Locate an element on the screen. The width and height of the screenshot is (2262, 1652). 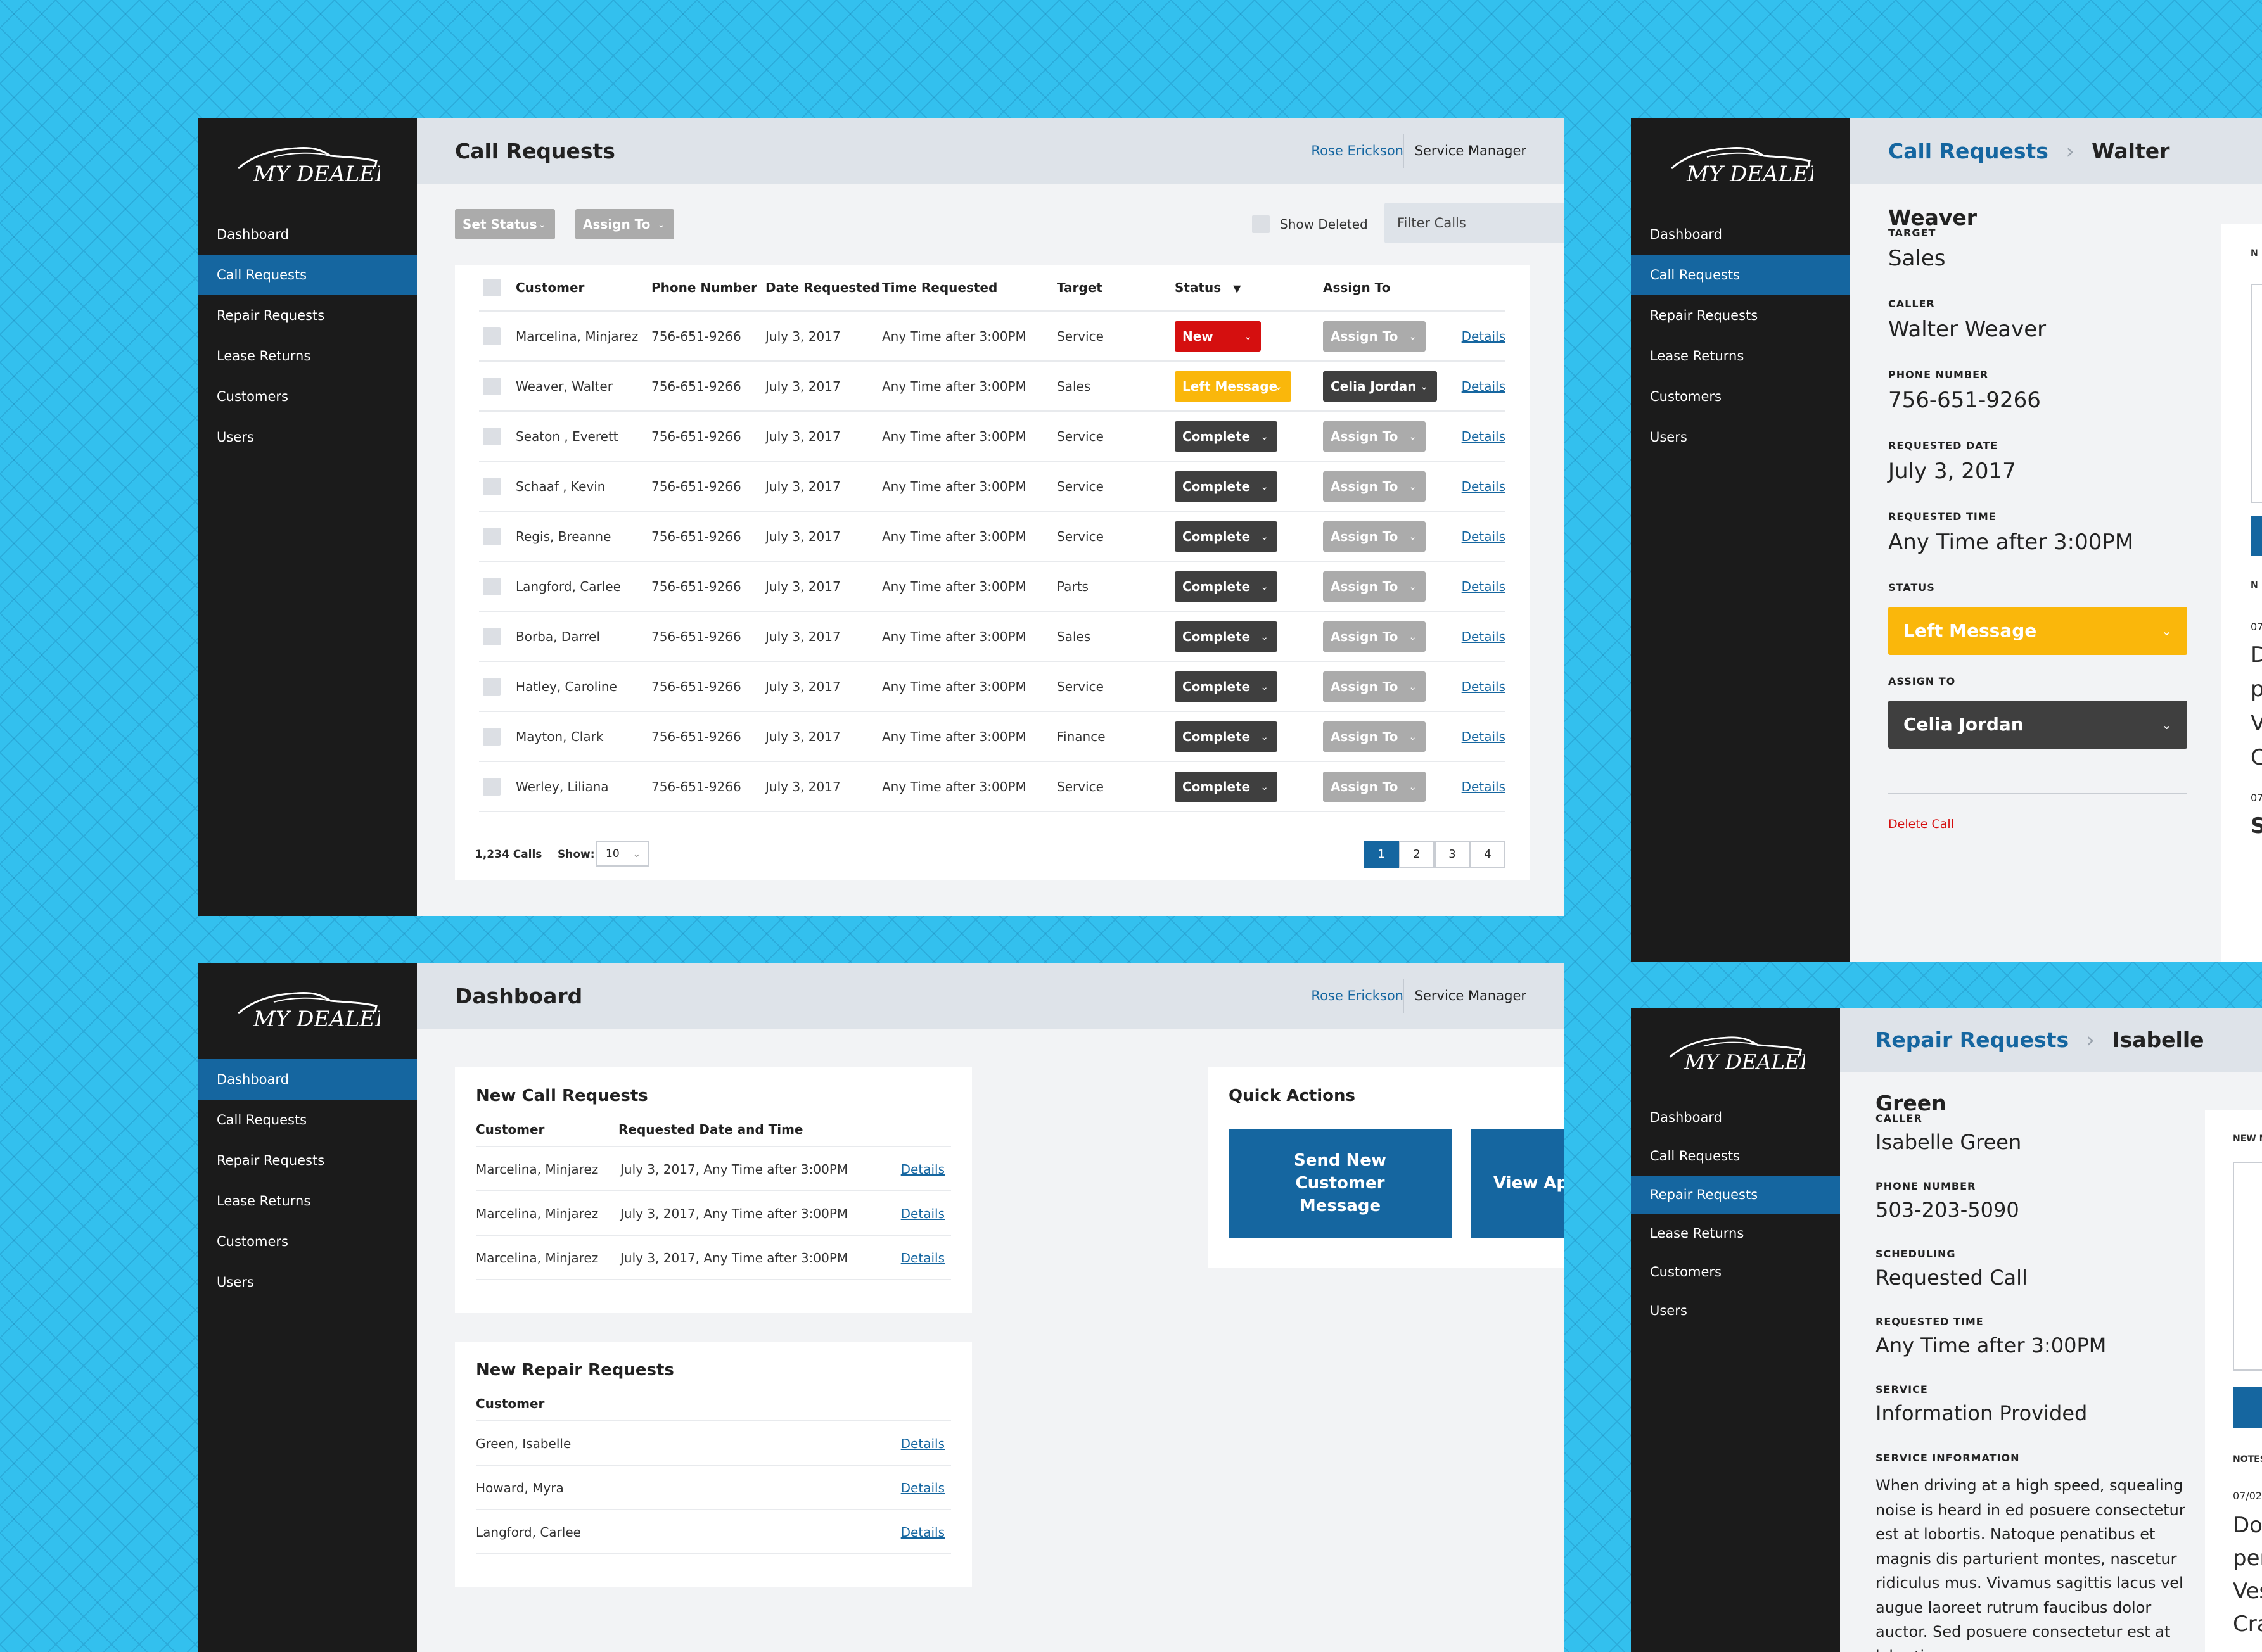
breadcrumb-parent: Repair Requests is located at coordinates (1972, 1039).